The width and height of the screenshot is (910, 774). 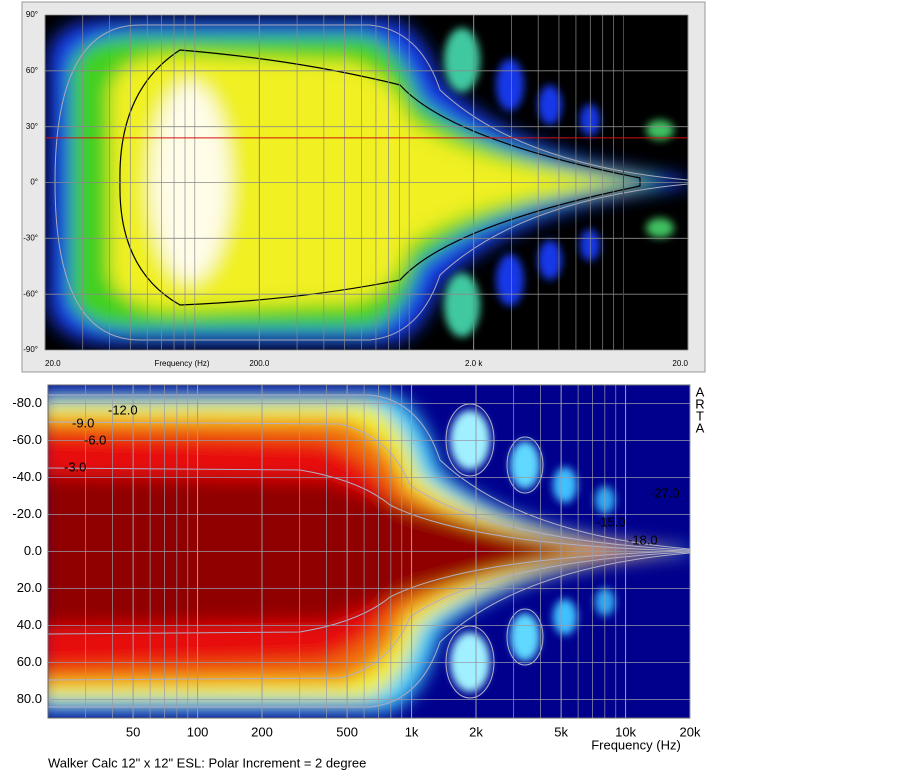 I want to click on x-tick-label: 50, so click(x=133, y=731).